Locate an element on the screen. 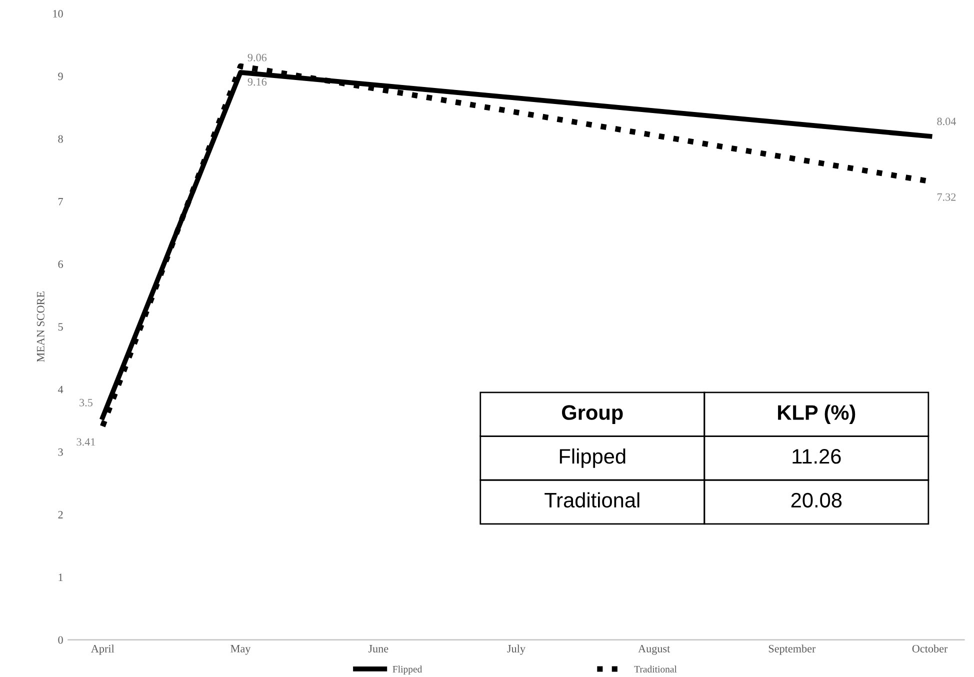  y-tick-label: 9 is located at coordinates (60, 76).